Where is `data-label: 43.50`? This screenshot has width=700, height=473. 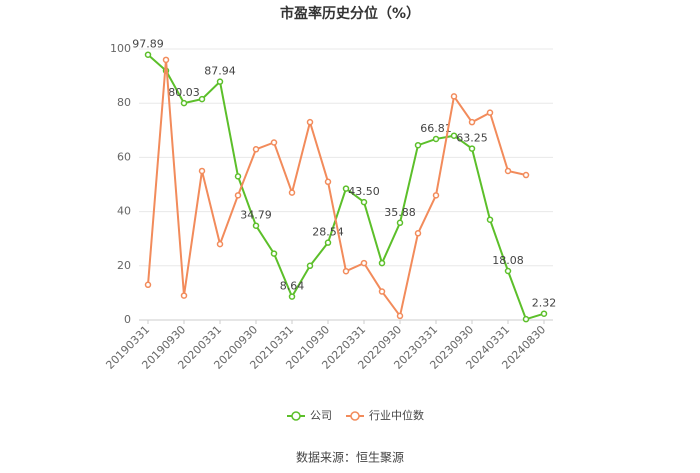
data-label: 43.50 is located at coordinates (364, 191).